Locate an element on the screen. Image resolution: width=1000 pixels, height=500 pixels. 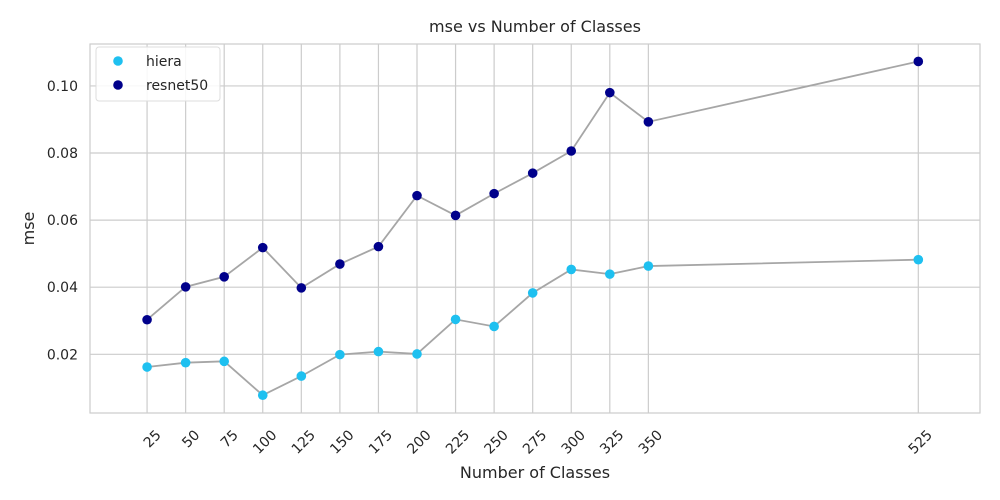
y-tick-label: 0.02 is located at coordinates (62, 355).